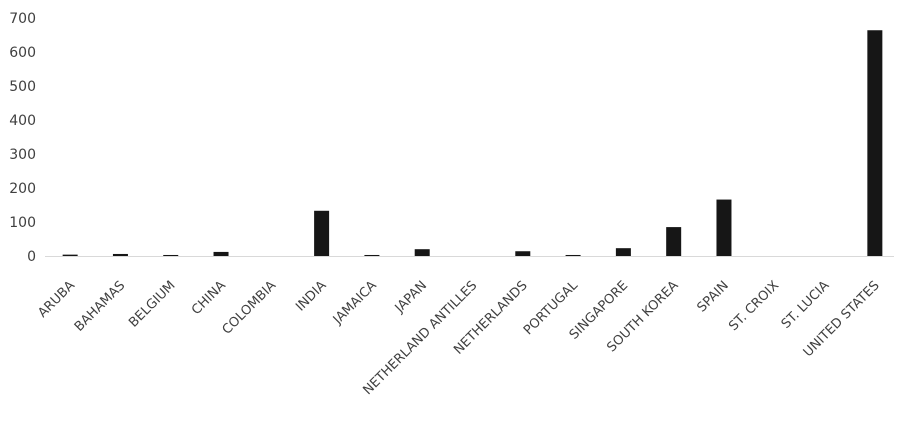  I want to click on y-axis: 0 100 200 300 400 500 600 700, so click(22, 138).